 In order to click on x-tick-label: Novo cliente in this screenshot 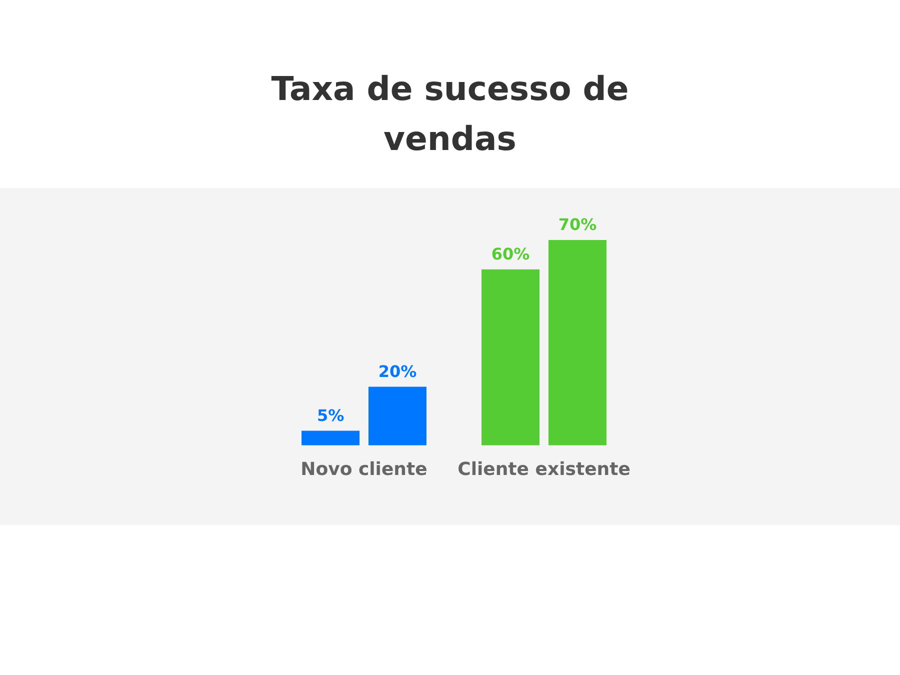, I will do `click(364, 469)`.